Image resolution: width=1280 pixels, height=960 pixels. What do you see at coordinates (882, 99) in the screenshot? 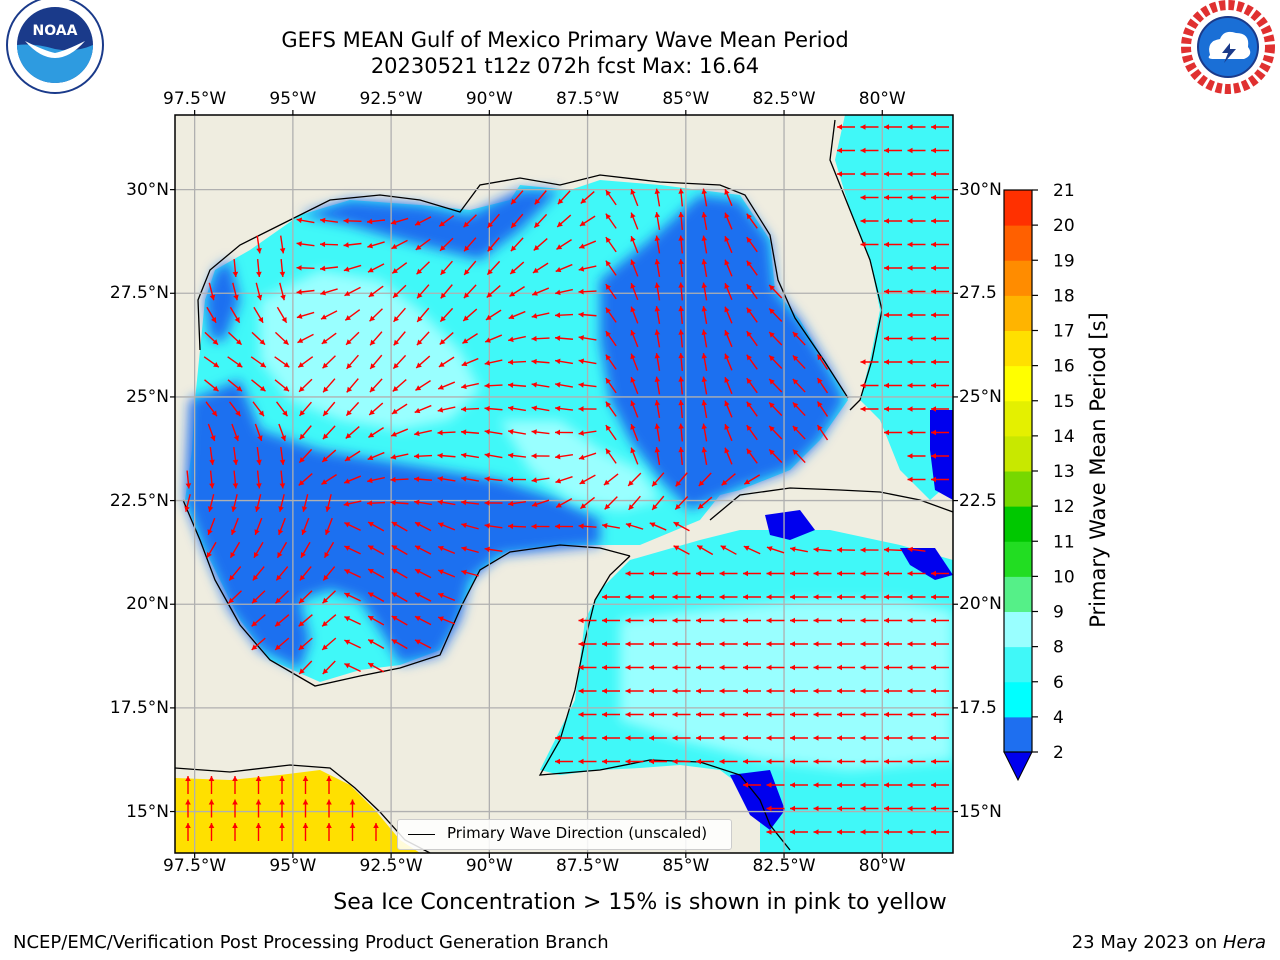
I see `lon-tick-label-top: 80°W` at bounding box center [882, 99].